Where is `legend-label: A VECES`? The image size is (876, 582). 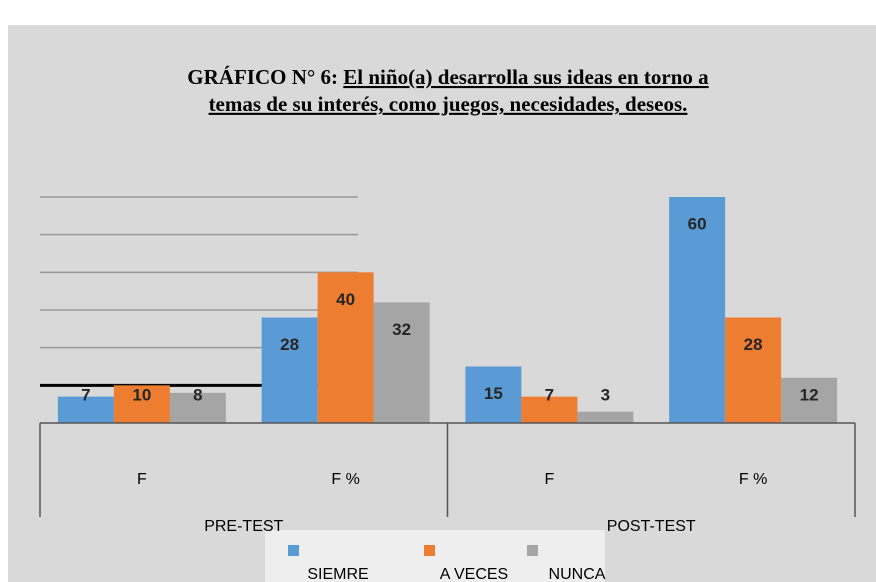
legend-label: A VECES is located at coordinates (474, 574).